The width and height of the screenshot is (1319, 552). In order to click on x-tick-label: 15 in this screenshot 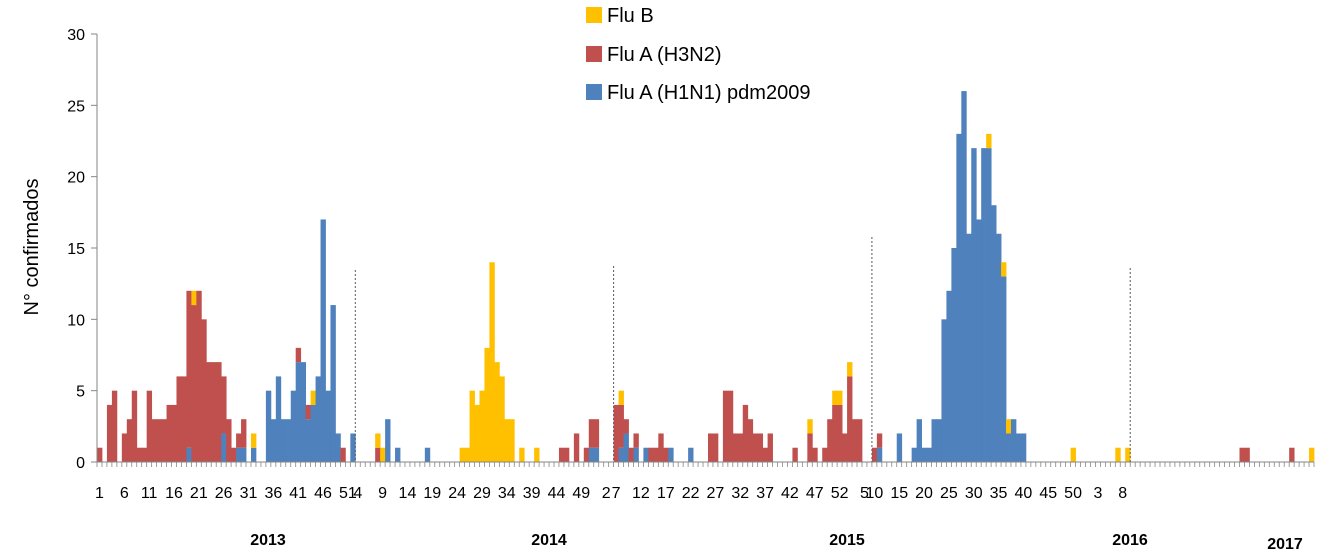, I will do `click(899, 493)`.